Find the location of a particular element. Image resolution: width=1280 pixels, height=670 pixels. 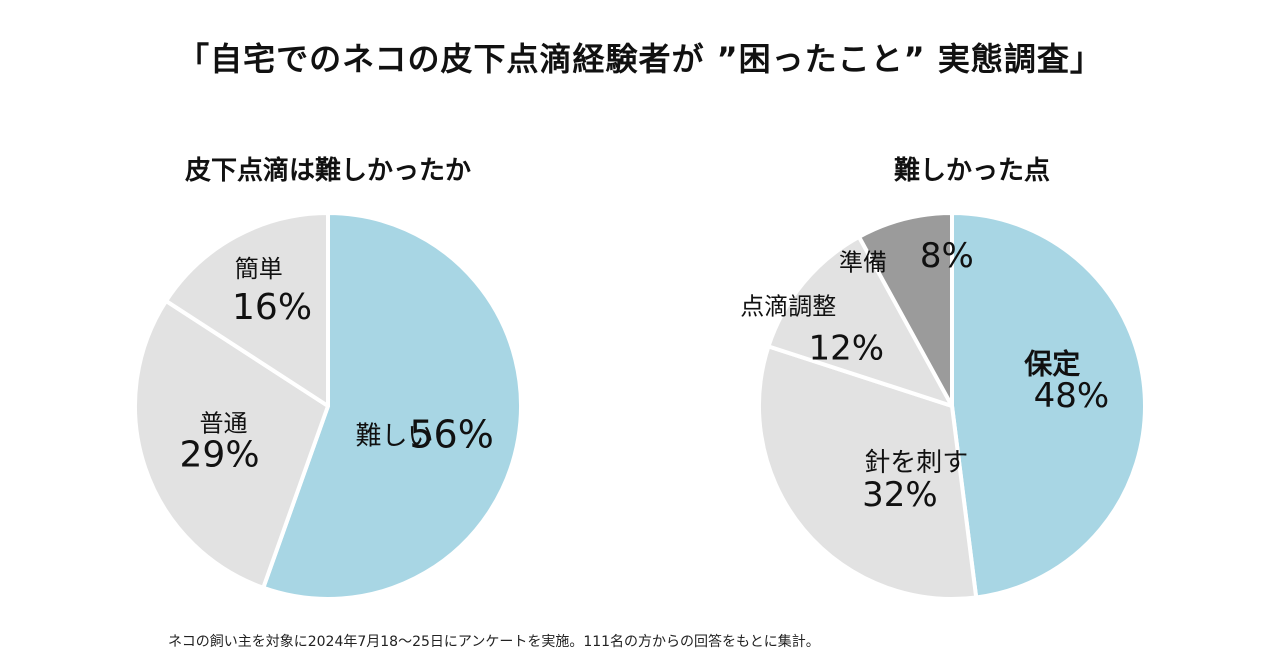

slice-label-1-2: 点滴調整 is located at coordinates (788, 307).